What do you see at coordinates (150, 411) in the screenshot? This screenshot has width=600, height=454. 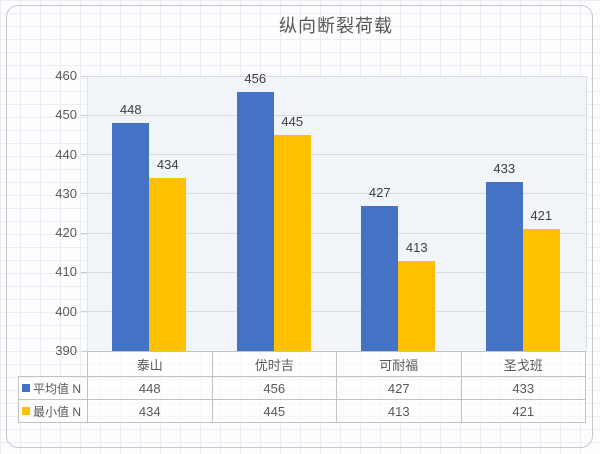 I see `value-cell: 434` at bounding box center [150, 411].